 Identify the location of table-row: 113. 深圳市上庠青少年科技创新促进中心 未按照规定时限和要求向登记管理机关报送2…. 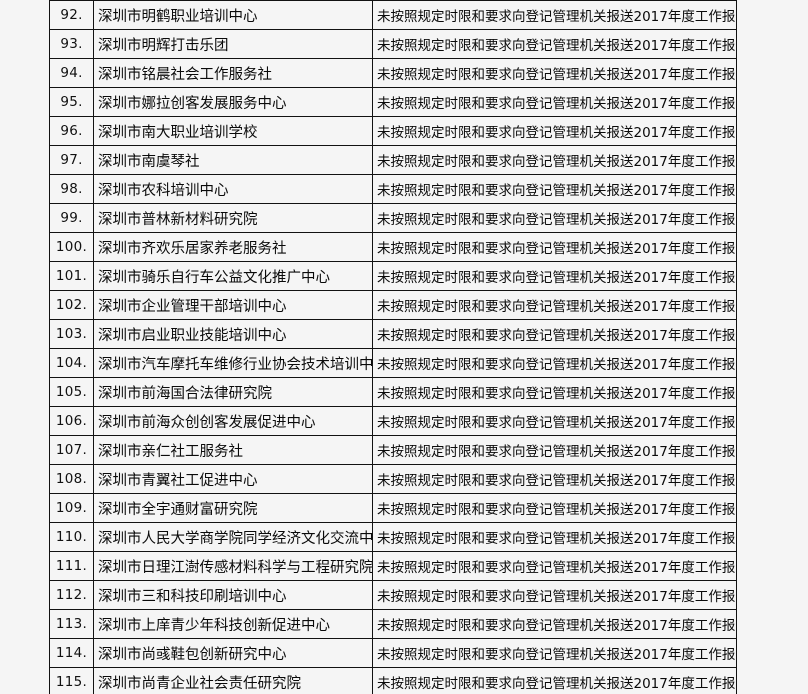
(393, 624).